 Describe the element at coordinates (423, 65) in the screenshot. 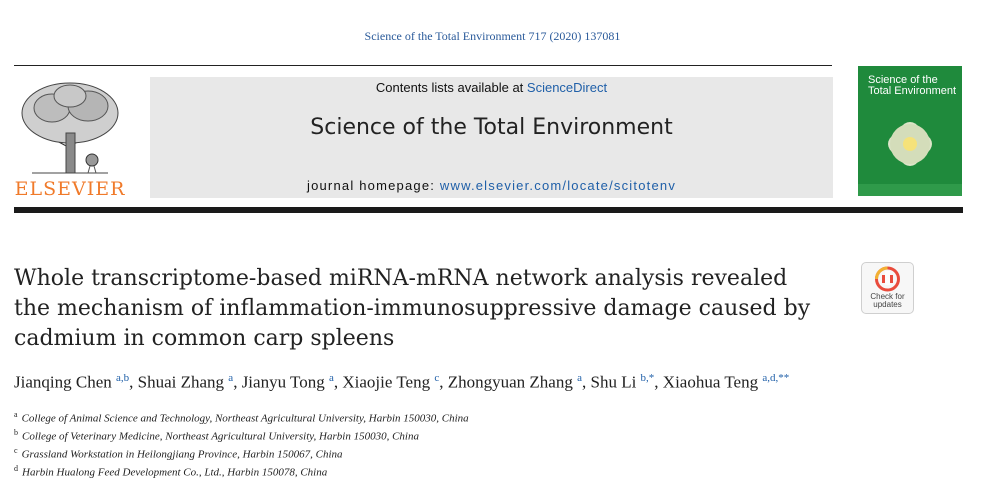

I see `header-rule` at that location.